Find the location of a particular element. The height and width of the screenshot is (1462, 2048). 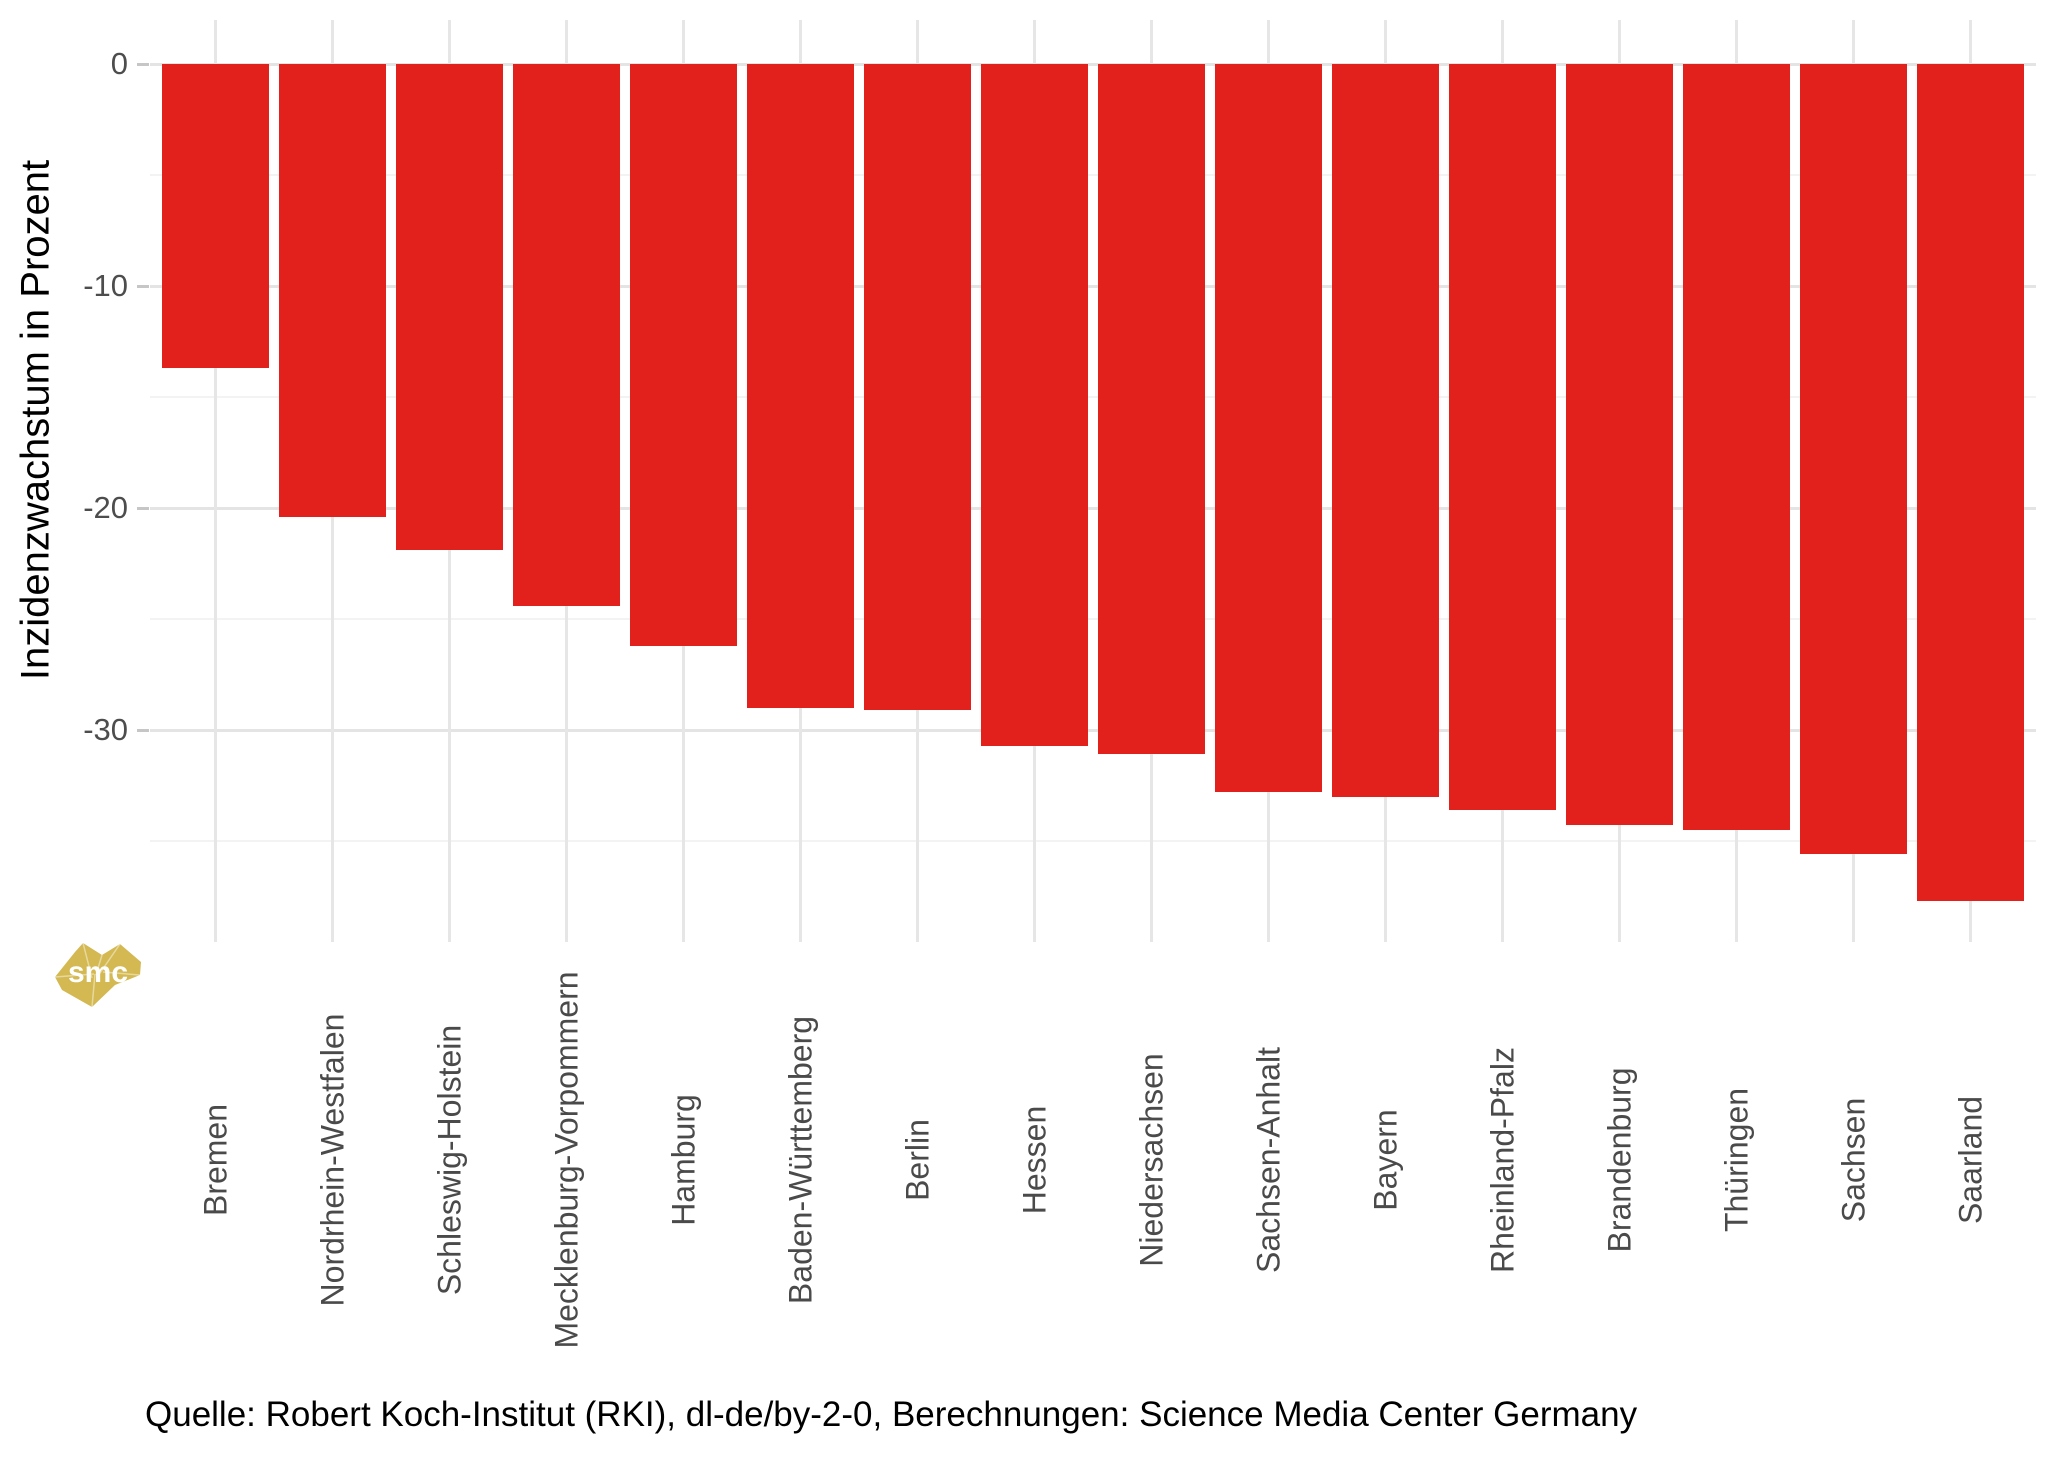

bar-rheinland-pfalz is located at coordinates (1502, 437).